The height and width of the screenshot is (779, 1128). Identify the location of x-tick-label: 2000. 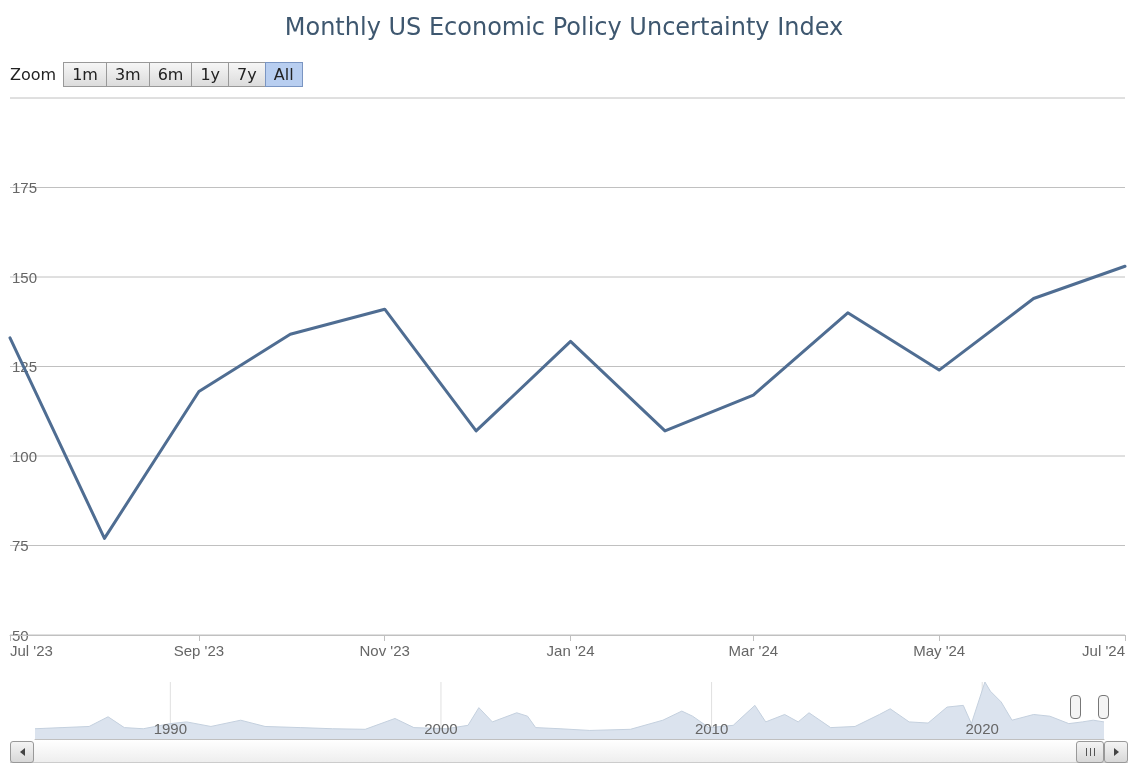
(441, 728).